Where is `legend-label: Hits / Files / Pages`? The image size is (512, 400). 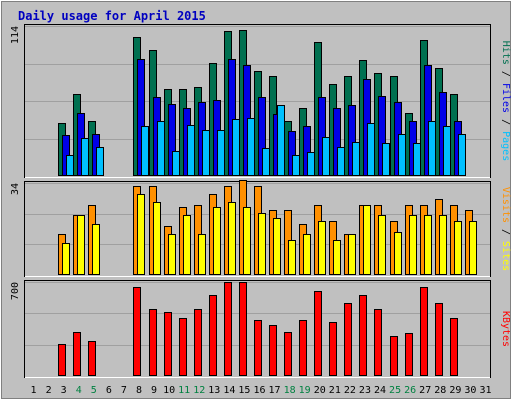
legend-label: Hits / Files / Pages is located at coordinates (505, 101).